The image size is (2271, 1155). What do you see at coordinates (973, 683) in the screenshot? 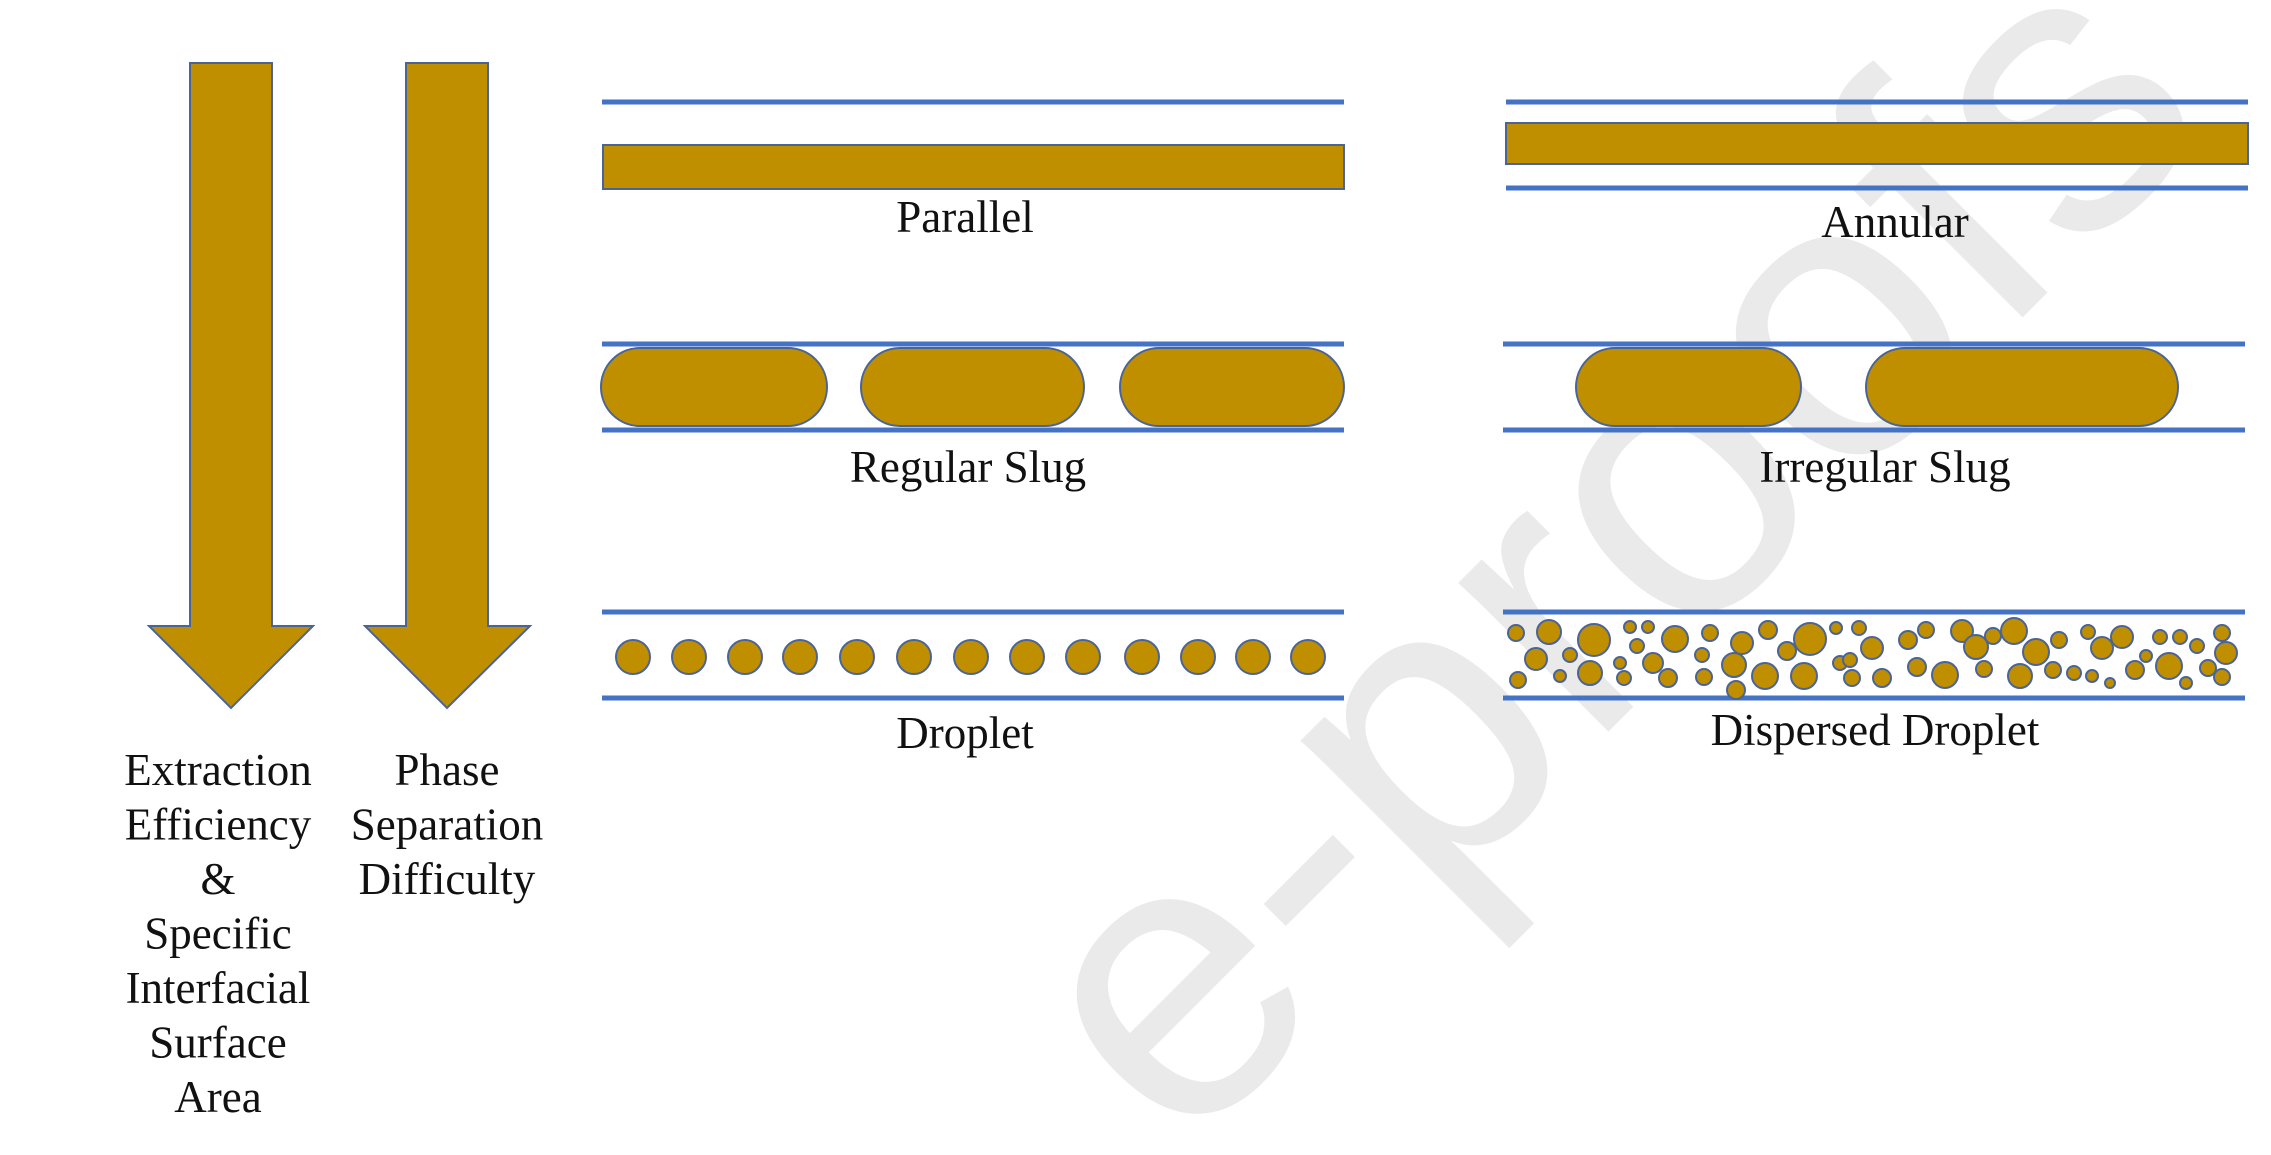
I see `droplet-flow-pattern: Droplet` at bounding box center [973, 683].